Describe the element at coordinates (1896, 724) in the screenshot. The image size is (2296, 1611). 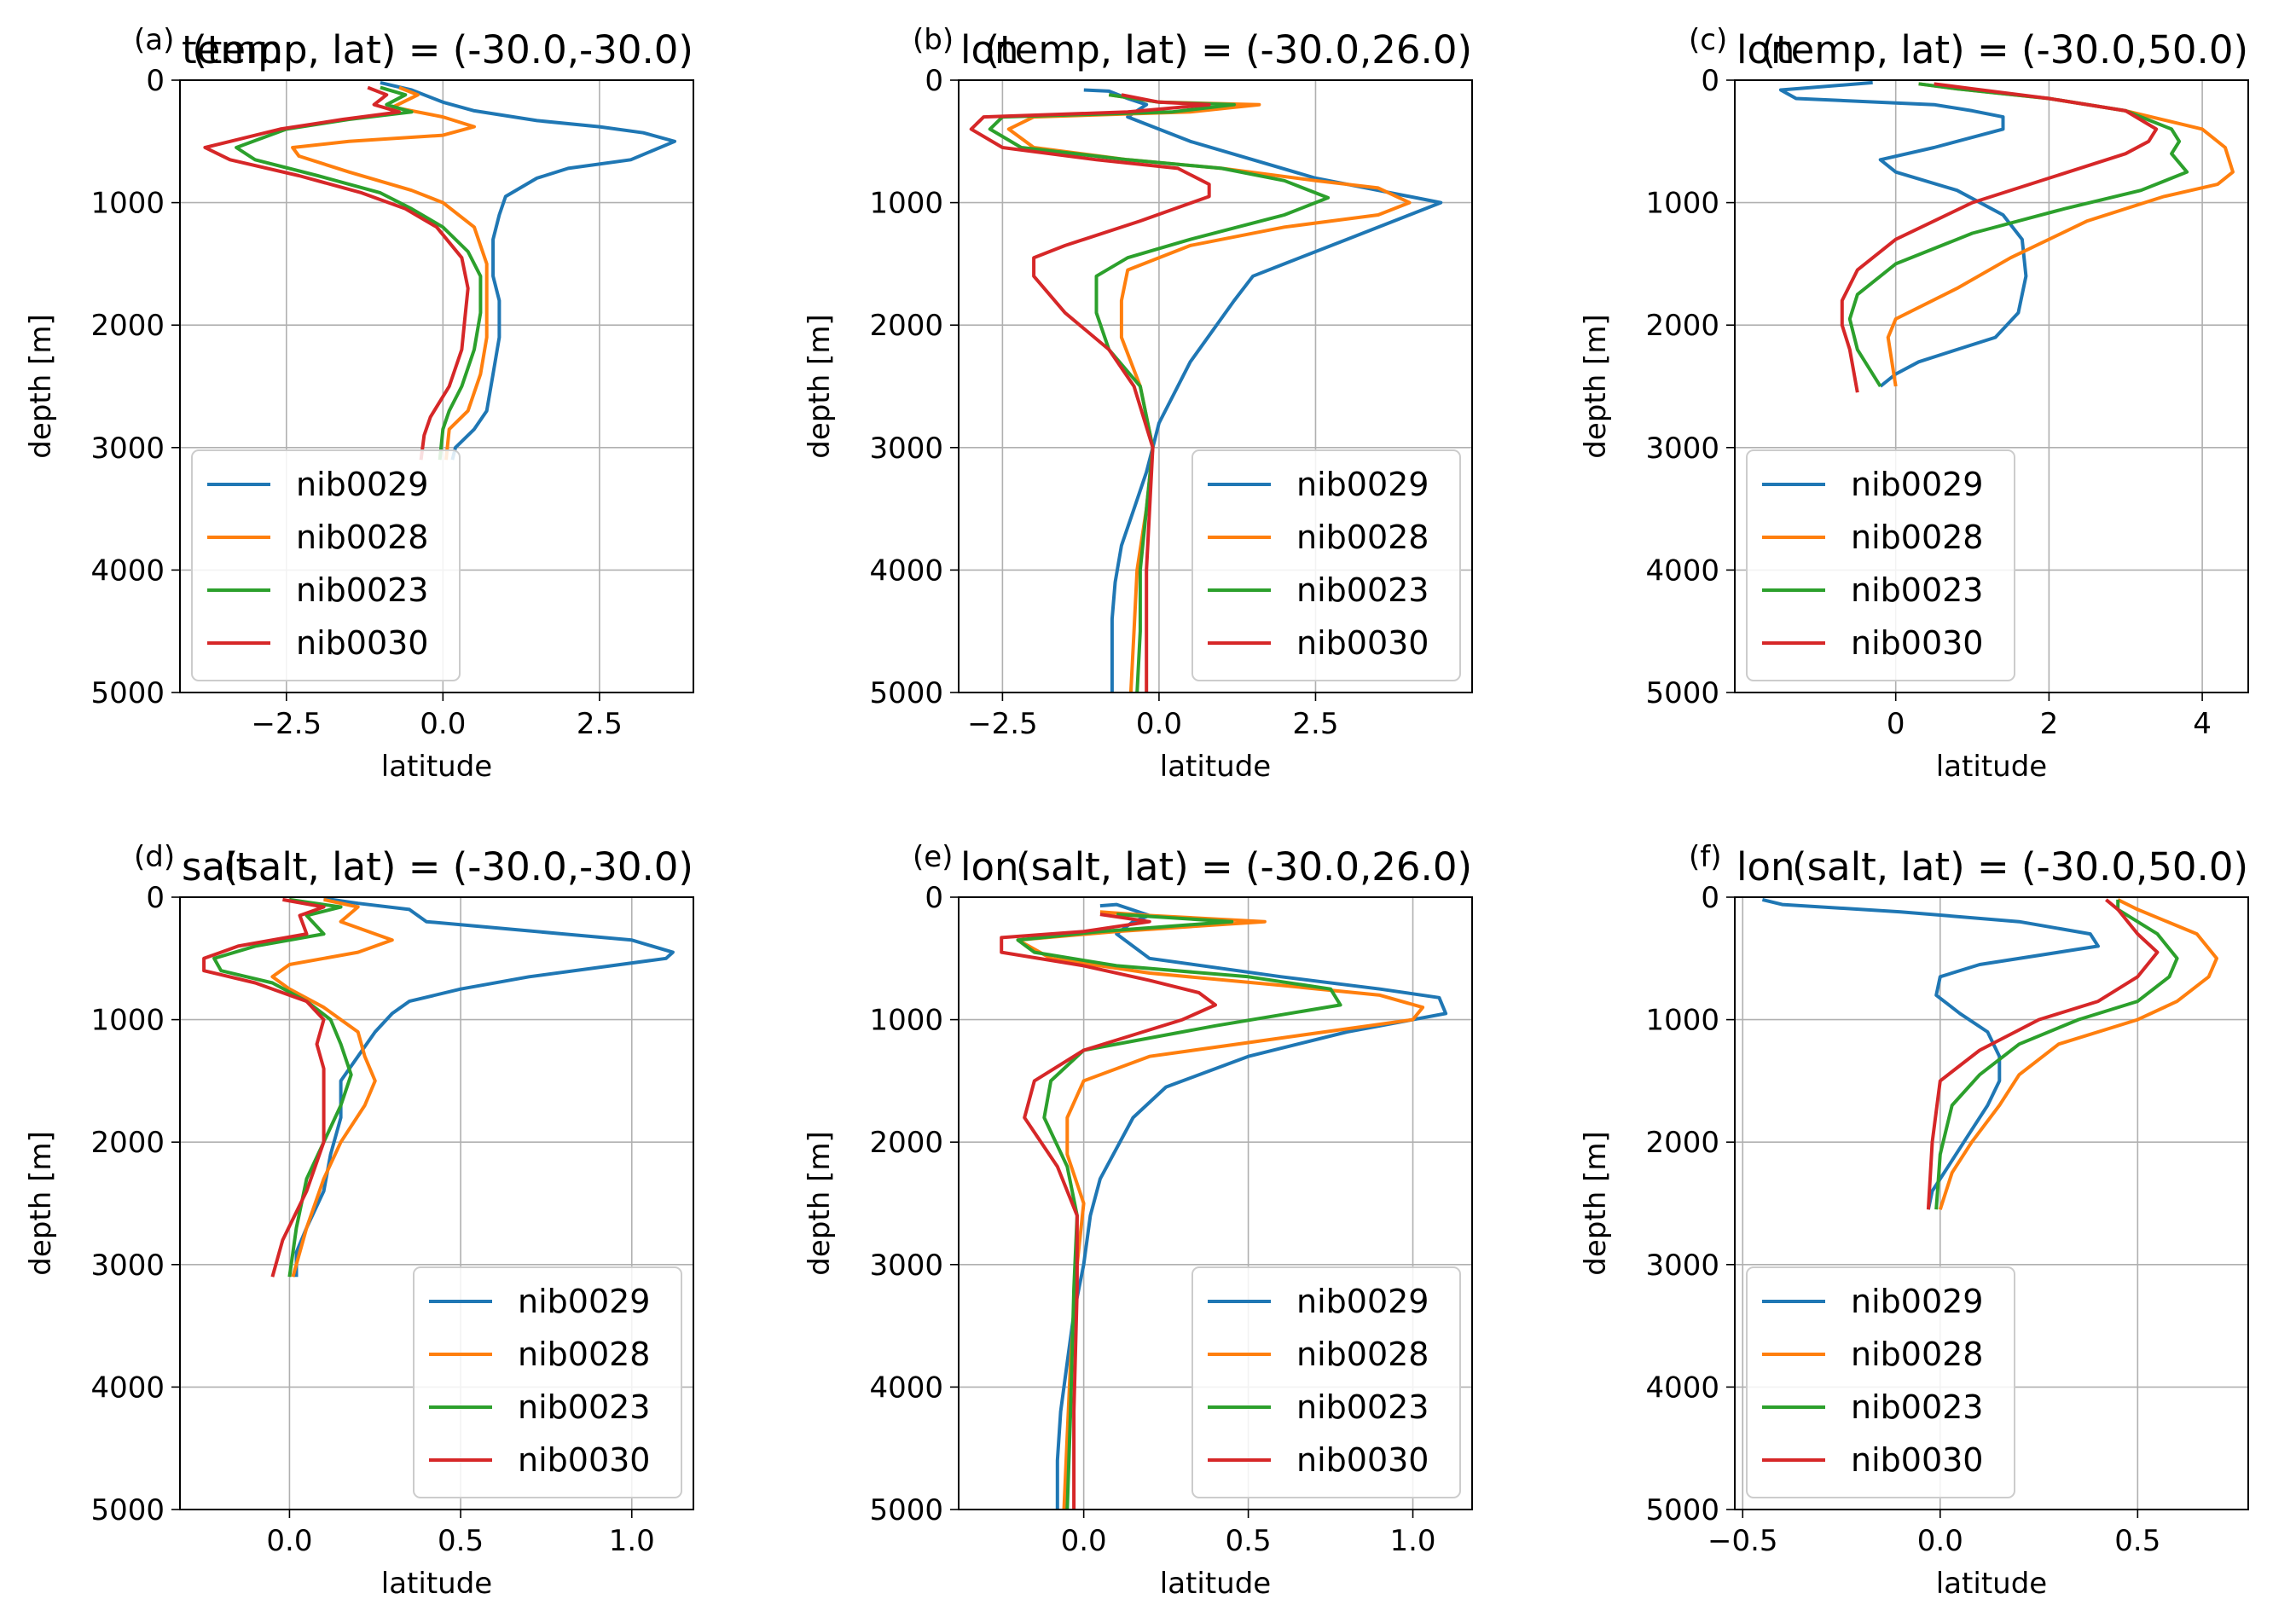
I see `x-tick-label: 0` at that location.